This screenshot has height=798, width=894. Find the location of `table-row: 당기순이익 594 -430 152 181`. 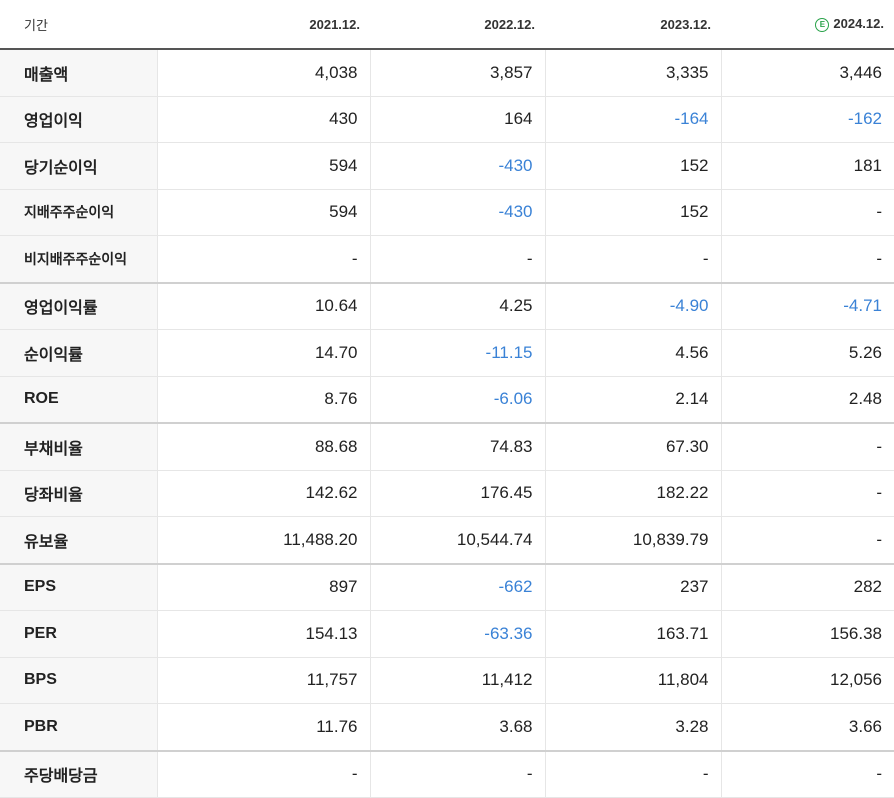

table-row: 당기순이익 594 -430 152 181 is located at coordinates (447, 166).